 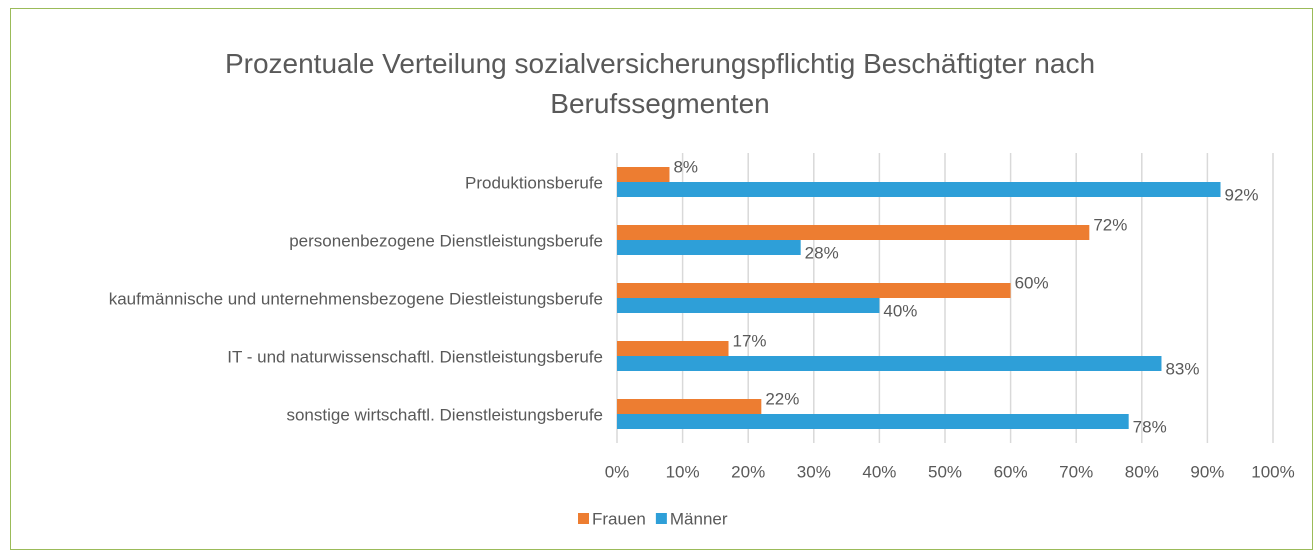 What do you see at coordinates (1011, 471) in the screenshot?
I see `x-tick-label: 60%` at bounding box center [1011, 471].